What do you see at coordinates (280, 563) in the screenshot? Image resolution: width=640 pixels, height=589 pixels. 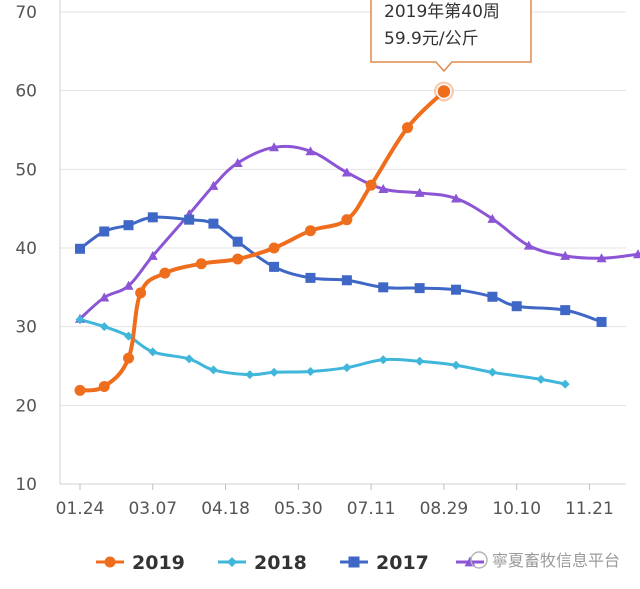 I see `legend-label: 2018` at bounding box center [280, 563].